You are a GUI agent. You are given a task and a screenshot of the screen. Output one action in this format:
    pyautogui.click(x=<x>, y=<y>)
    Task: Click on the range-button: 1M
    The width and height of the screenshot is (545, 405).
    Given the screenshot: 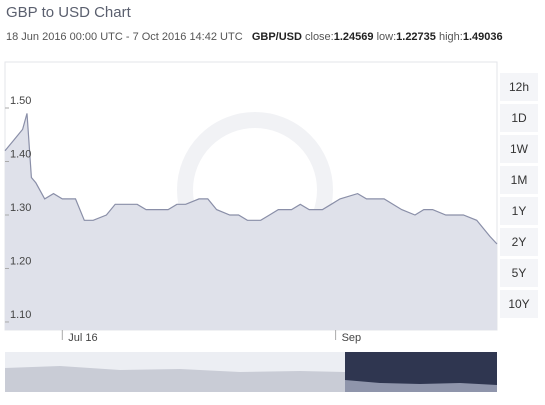 What is the action you would take?
    pyautogui.click(x=519, y=181)
    